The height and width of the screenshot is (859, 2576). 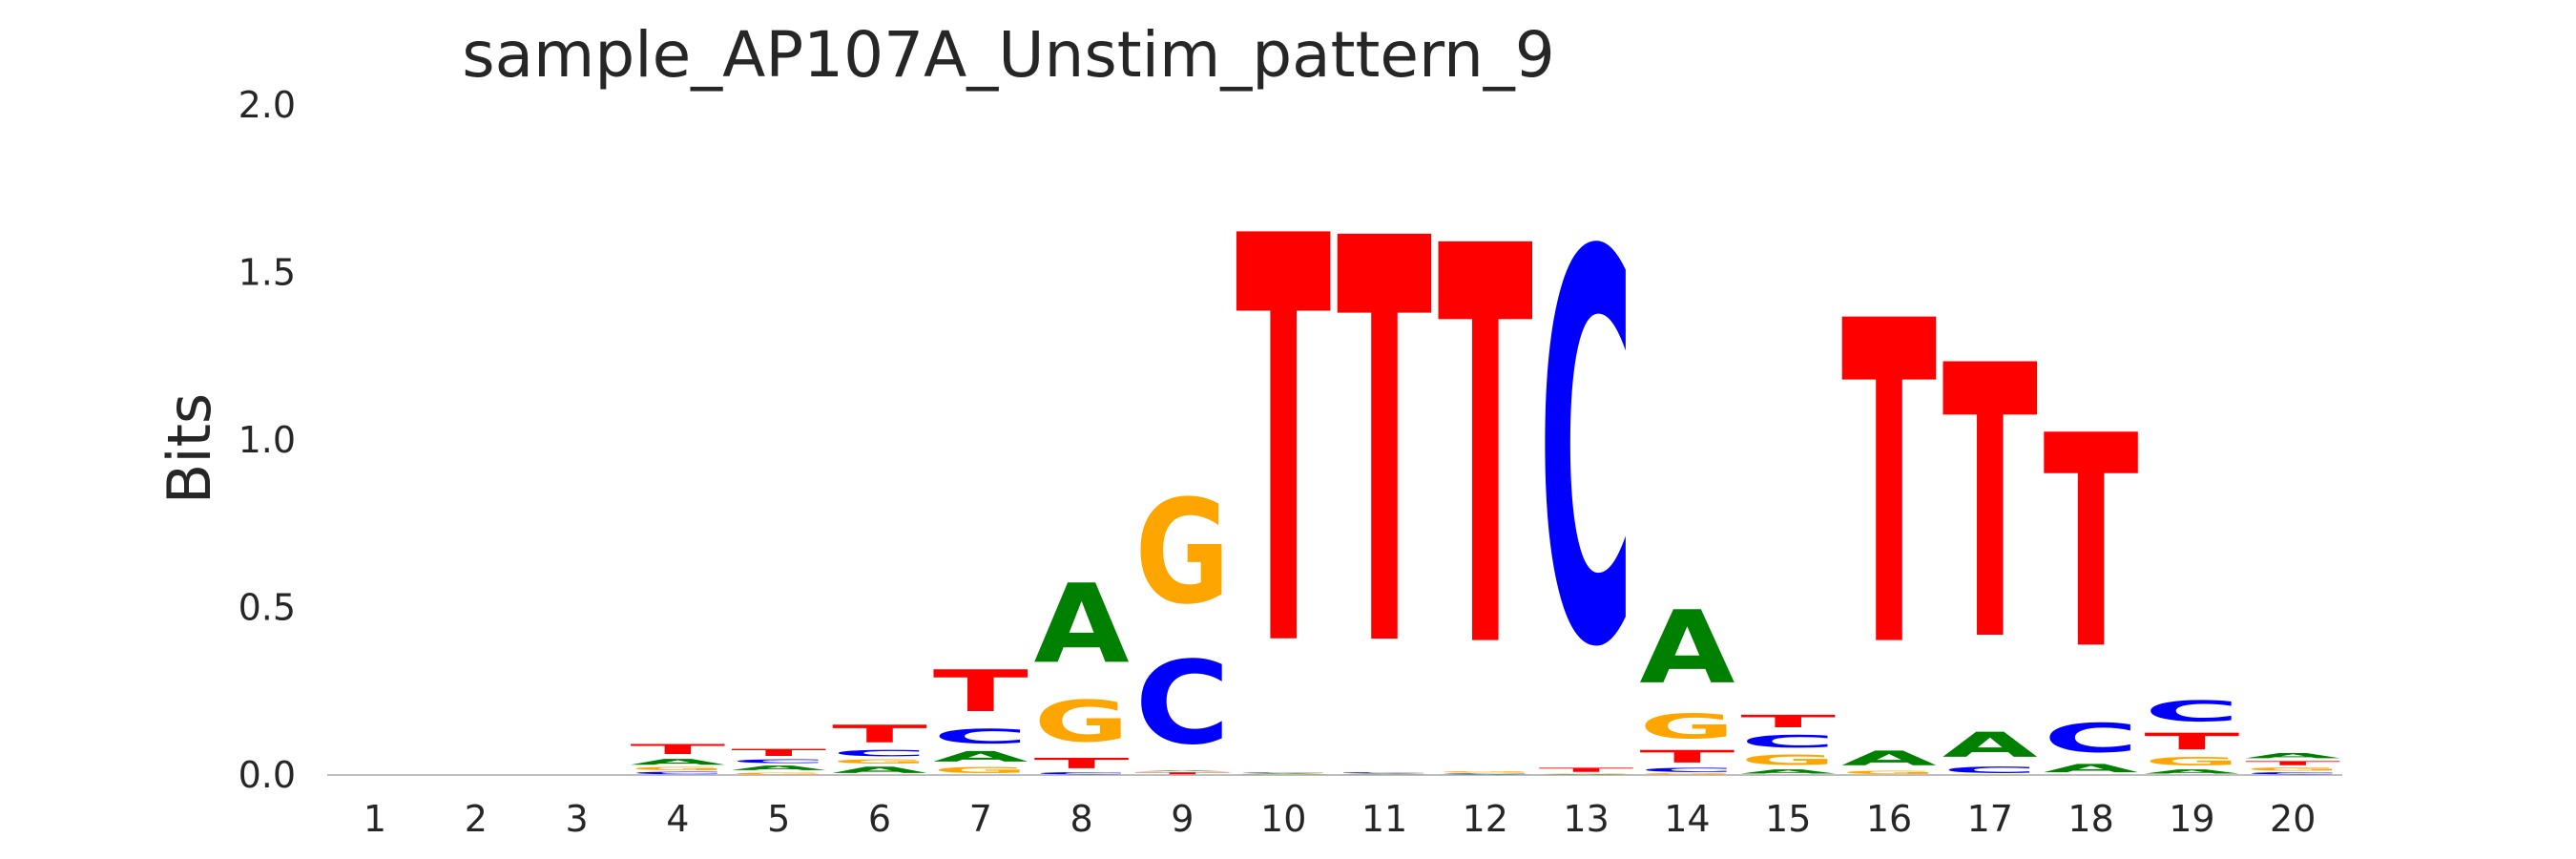 What do you see at coordinates (1283, 819) in the screenshot?
I see `x-tick-label: 10` at bounding box center [1283, 819].